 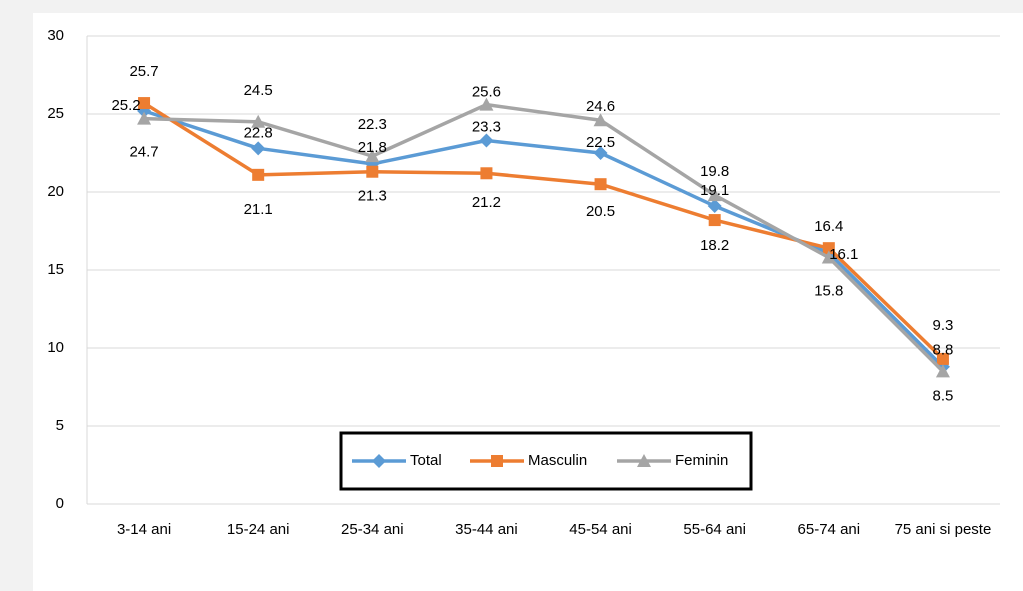 I want to click on x-tick-label: 55-64 ani, so click(x=714, y=529).